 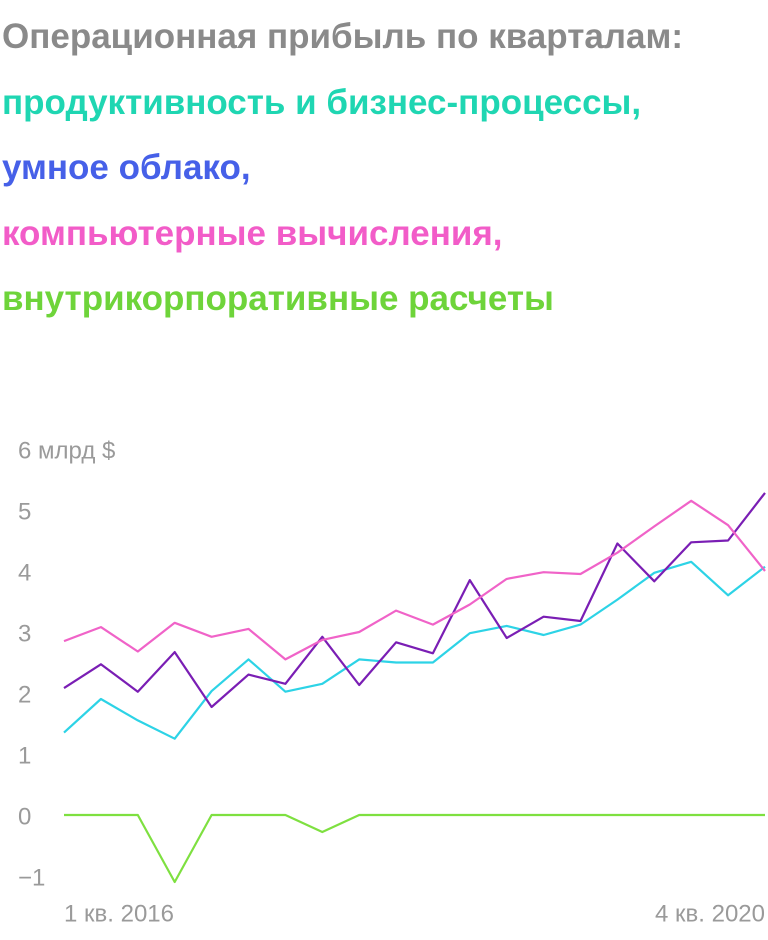 I want to click on y-tick-label: 2, so click(x=24, y=694).